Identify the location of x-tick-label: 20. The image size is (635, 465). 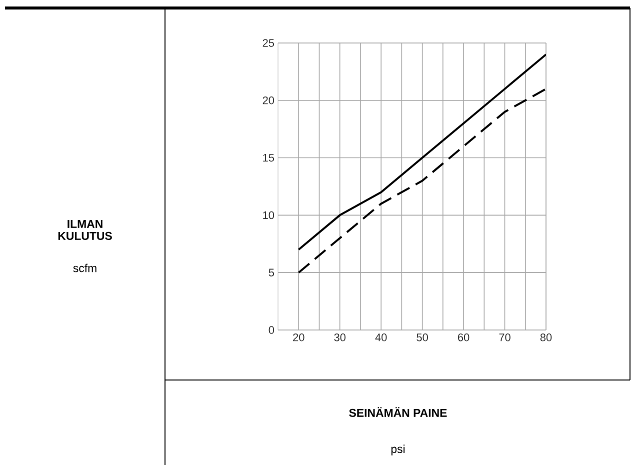
(298, 338).